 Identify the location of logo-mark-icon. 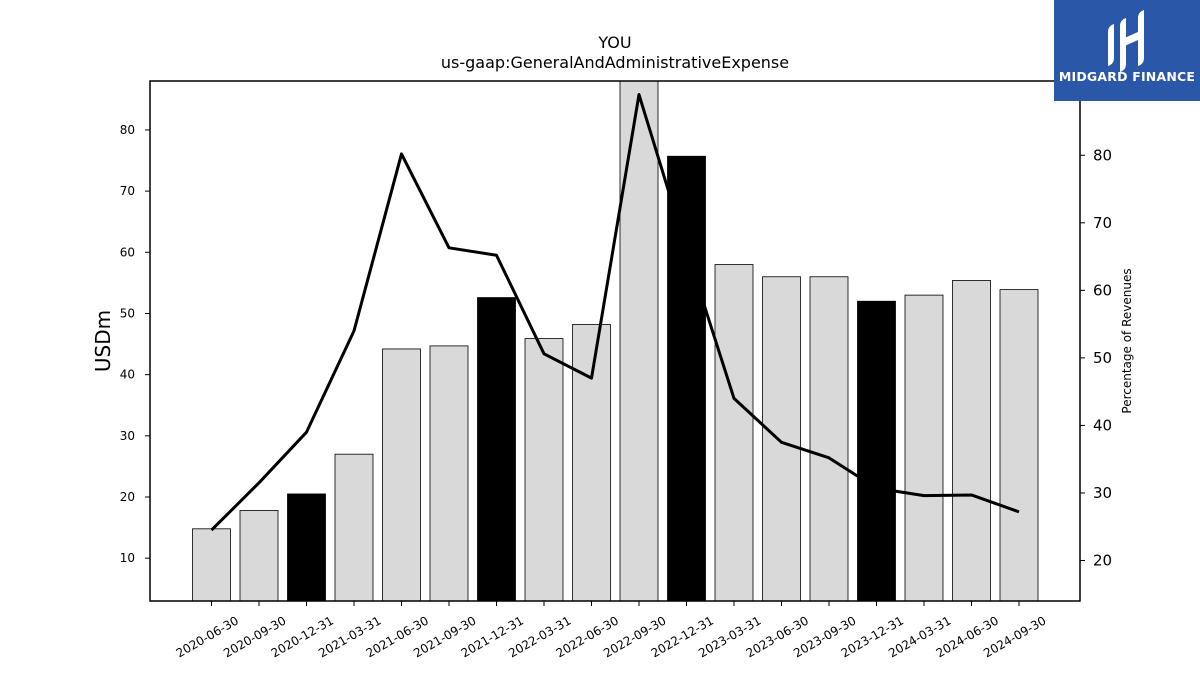
(1126, 41).